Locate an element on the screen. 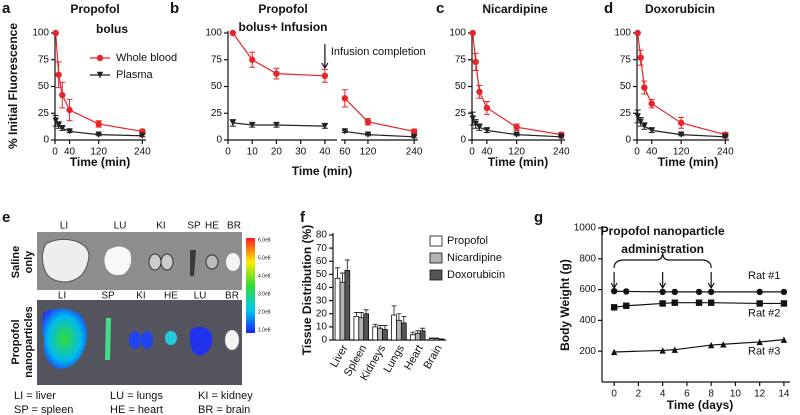 This screenshot has width=800, height=415. annotation-text: Infusion completion is located at coordinates (378, 52).